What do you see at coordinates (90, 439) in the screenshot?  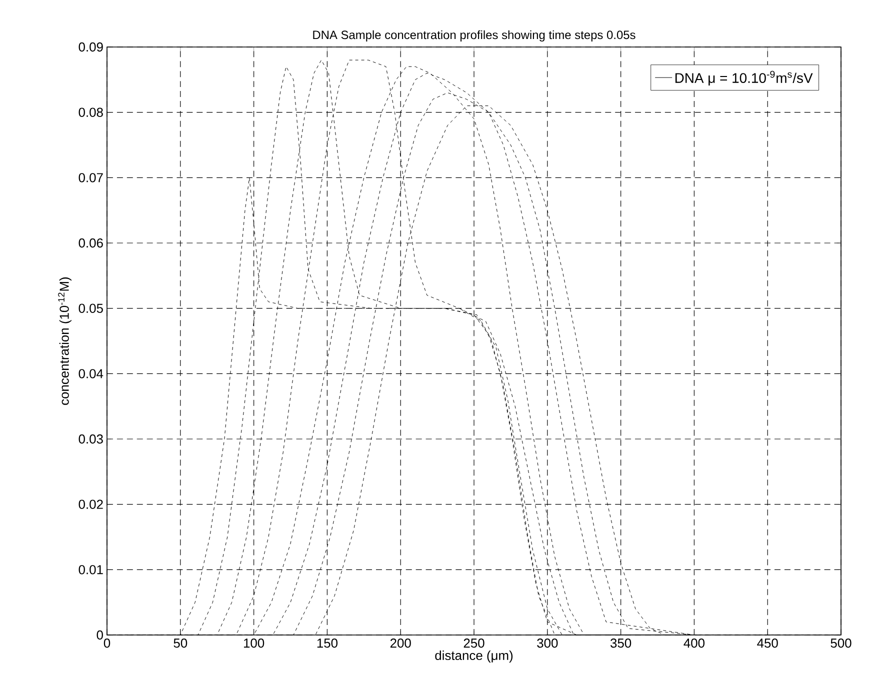 I see `y-tick-label: 0.03` at bounding box center [90, 439].